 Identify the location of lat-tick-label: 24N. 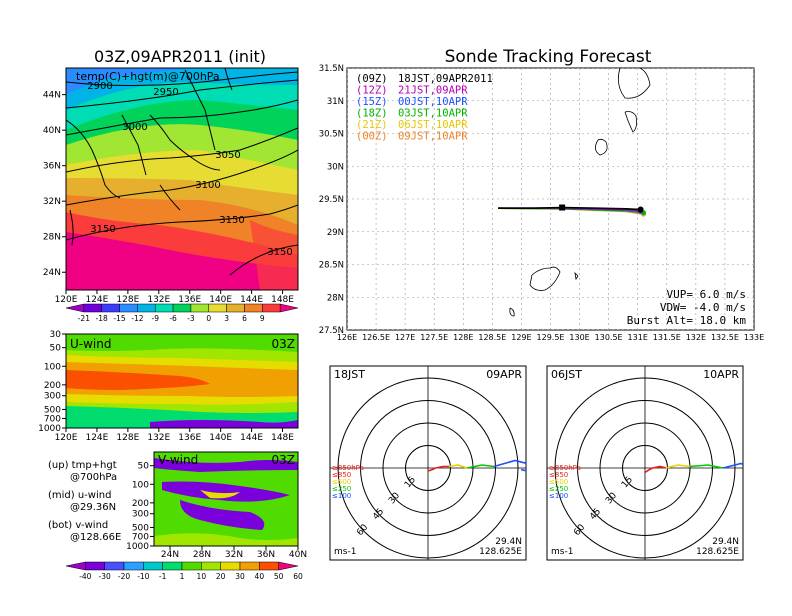
(52, 273).